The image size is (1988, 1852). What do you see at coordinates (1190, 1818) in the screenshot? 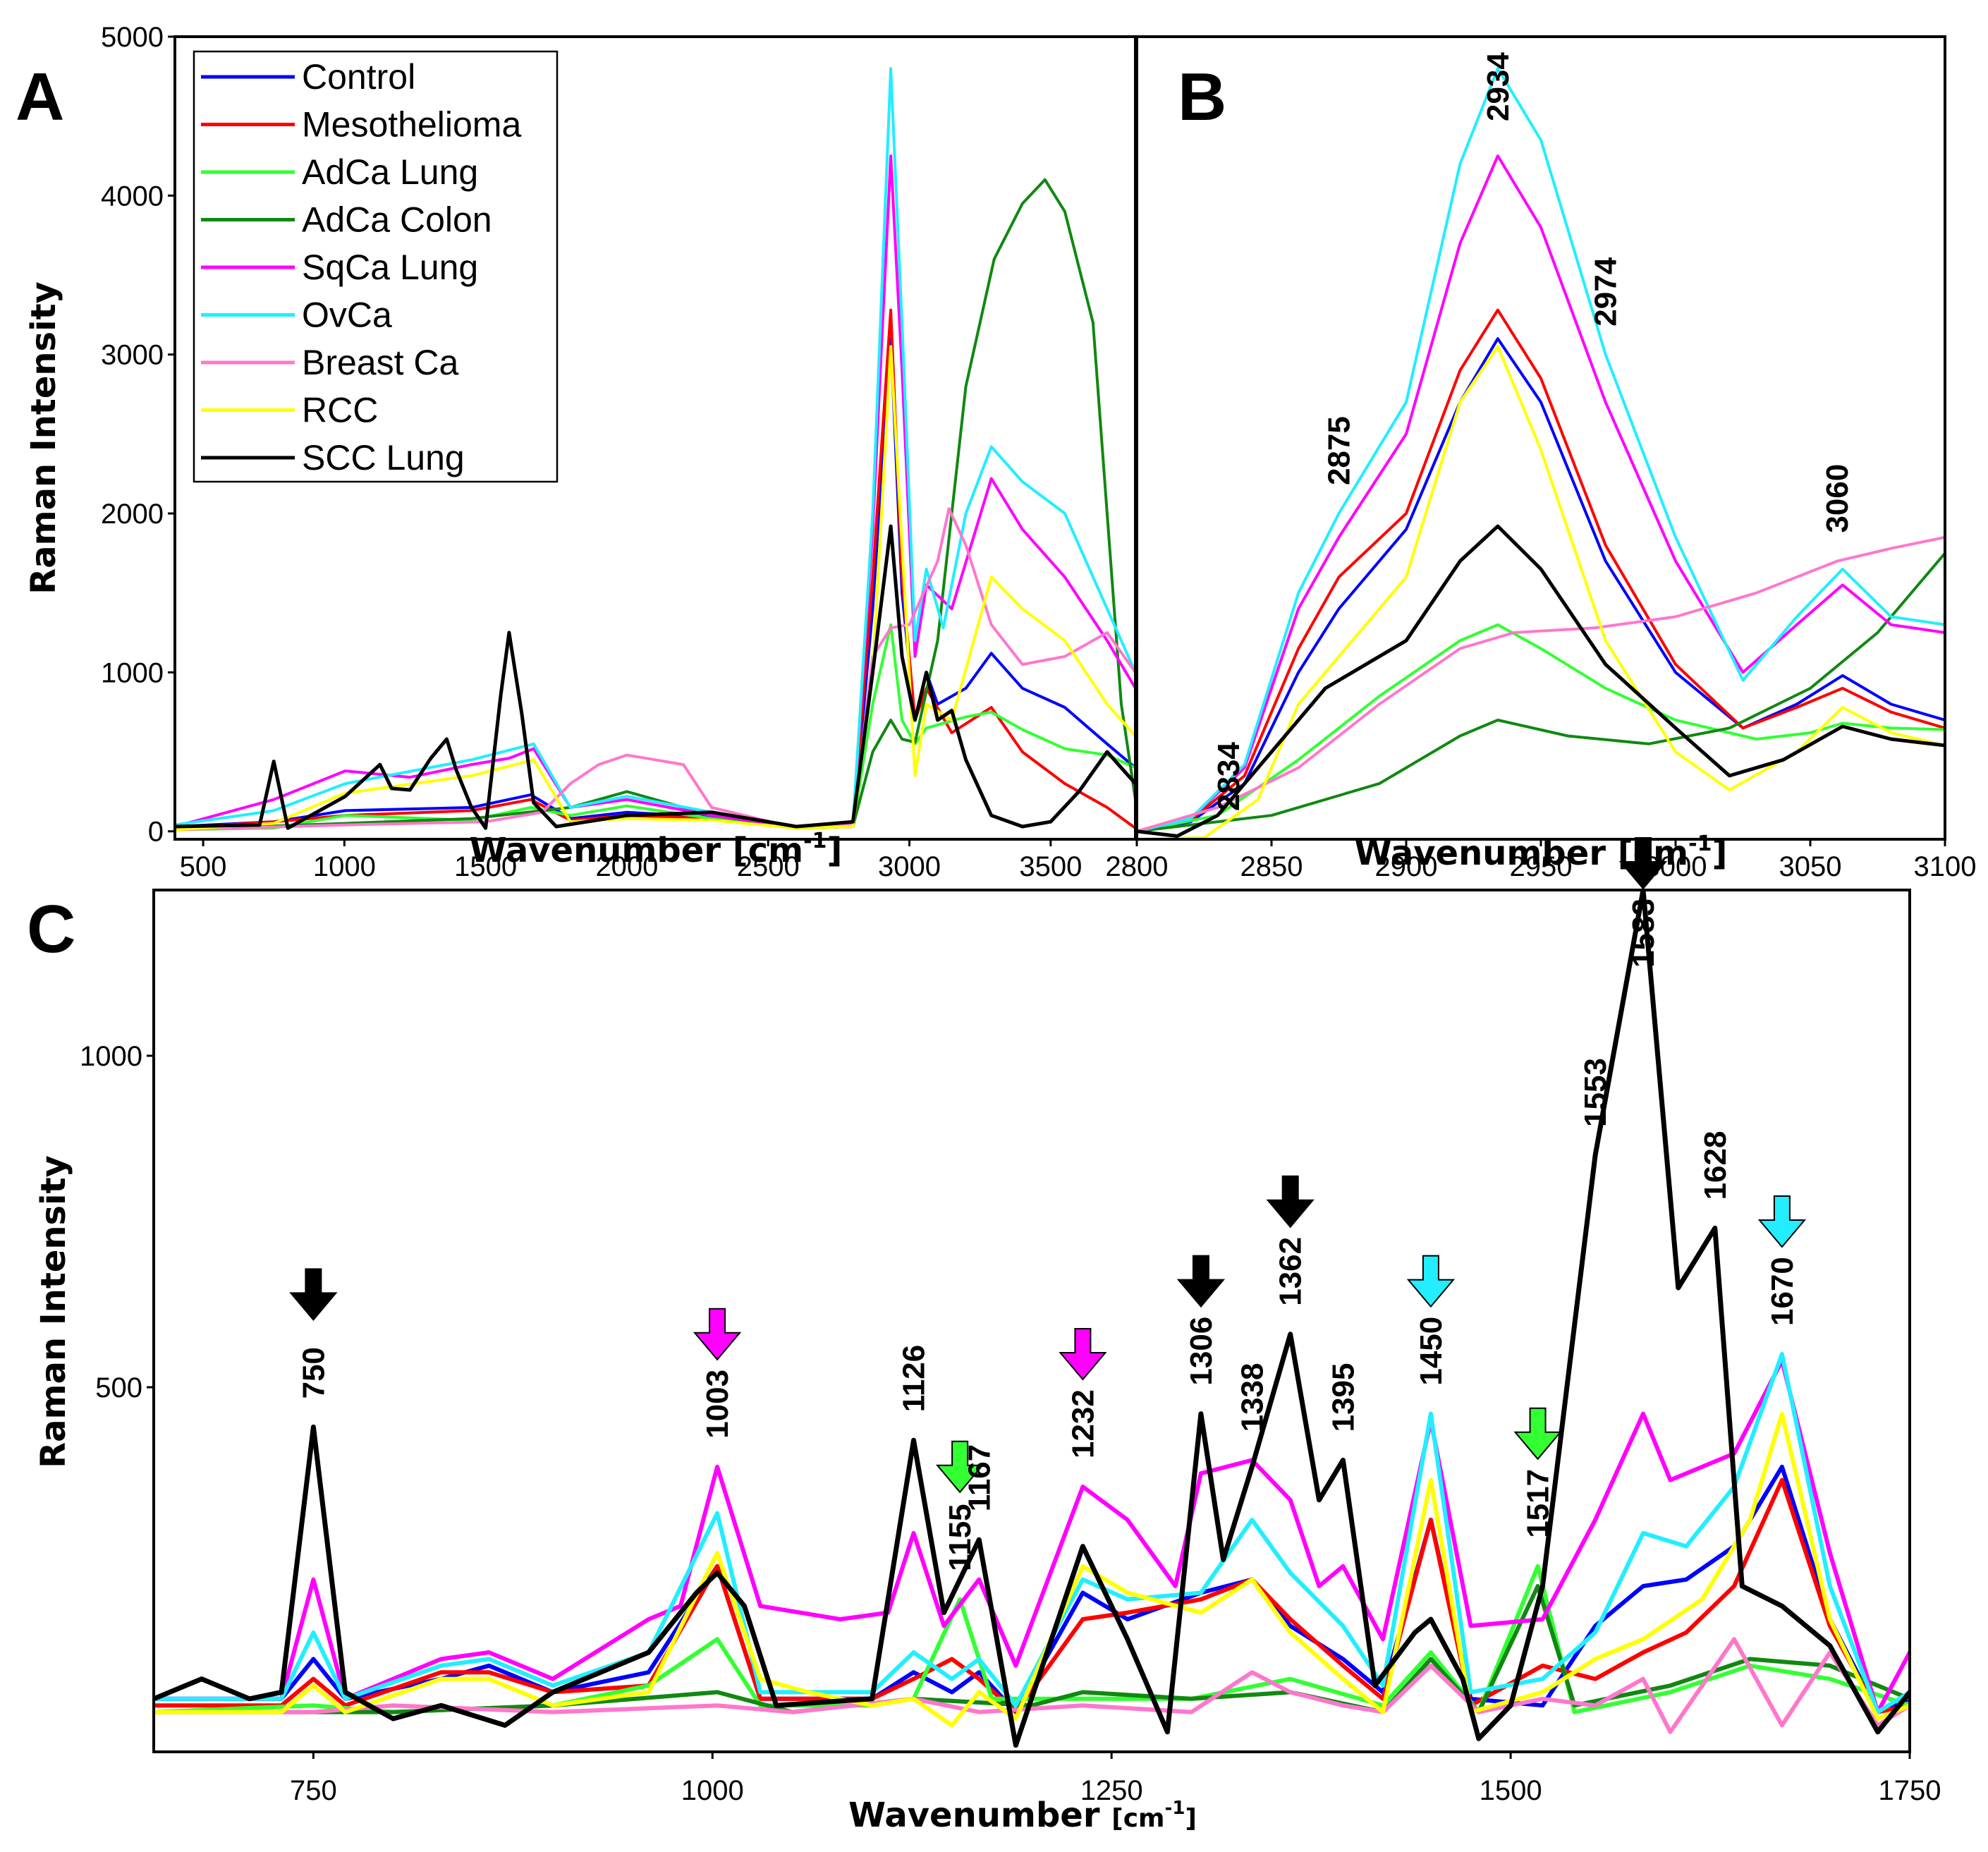
I see `panel-c-x-axis-title-end: ]` at bounding box center [1190, 1818].